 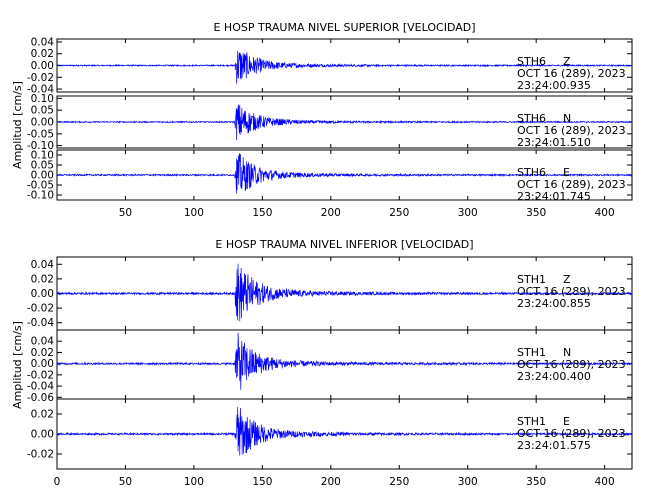 What do you see at coordinates (57, 482) in the screenshot?
I see `x-tick-label: 0` at bounding box center [57, 482].